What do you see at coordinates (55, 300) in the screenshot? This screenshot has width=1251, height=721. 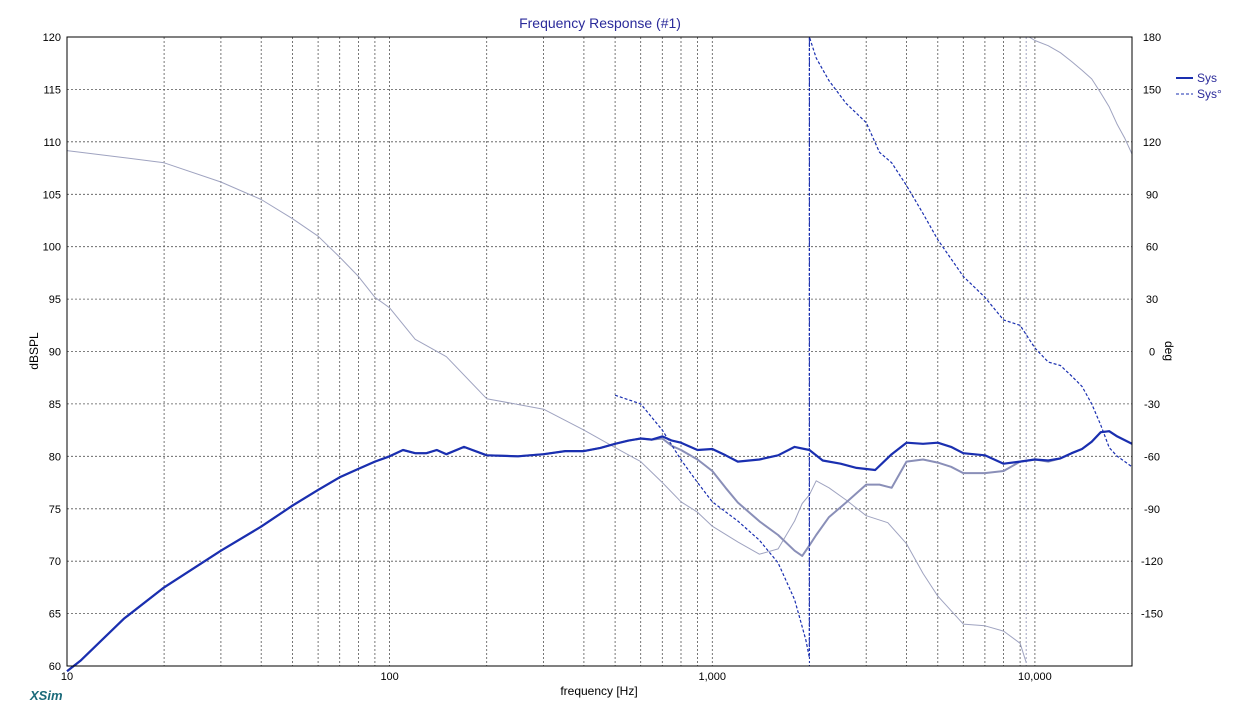 I see `y-tick-label: 95` at bounding box center [55, 300].